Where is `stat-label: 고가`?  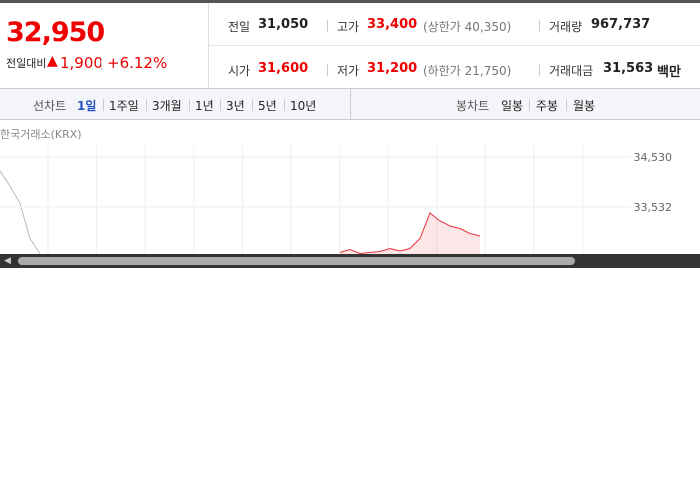
stat-label: 고가 is located at coordinates (348, 27).